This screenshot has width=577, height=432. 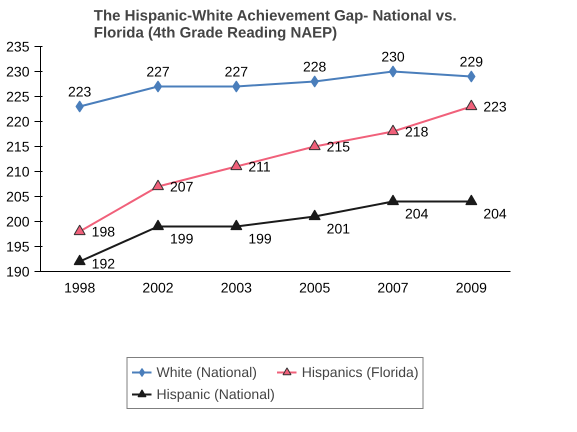 I want to click on y-tick-label: 190, so click(x=18, y=272).